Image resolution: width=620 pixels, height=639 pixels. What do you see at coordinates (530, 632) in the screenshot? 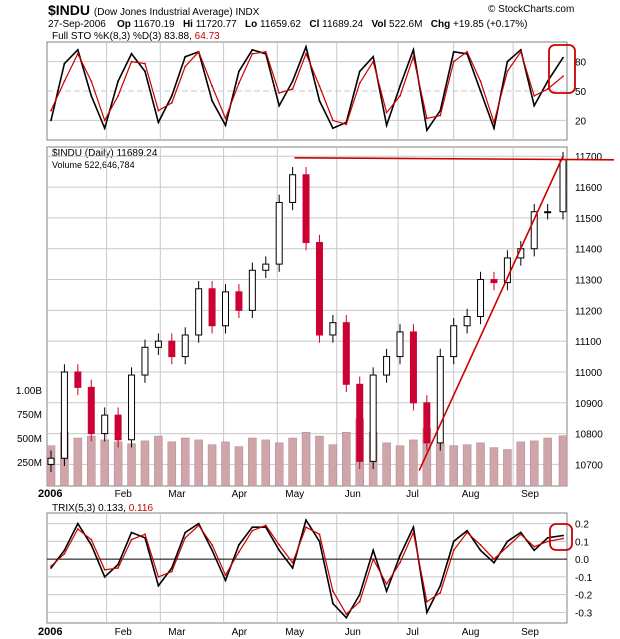
I see `month-tick-label: Sep` at bounding box center [530, 632].